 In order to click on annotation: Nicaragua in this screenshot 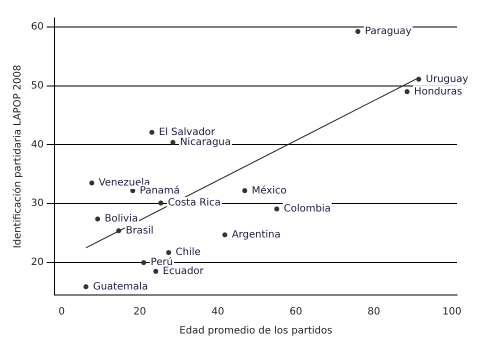, I will do `click(205, 142)`.